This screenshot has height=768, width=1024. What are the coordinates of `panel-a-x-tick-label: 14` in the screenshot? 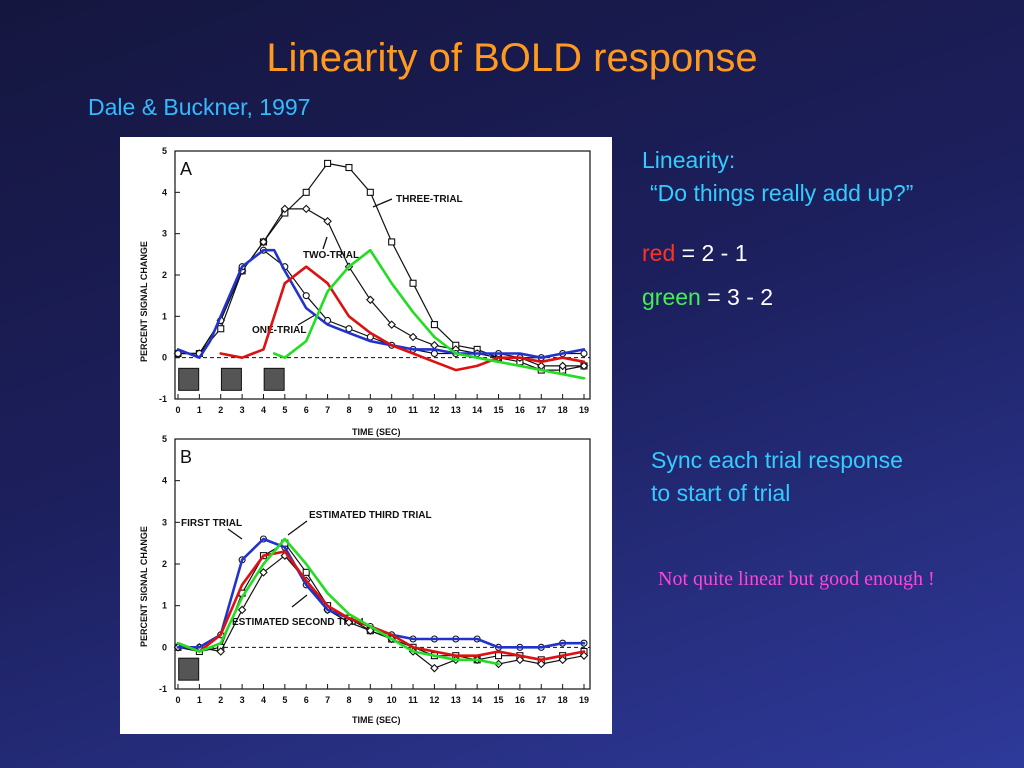 It's located at (477, 410).